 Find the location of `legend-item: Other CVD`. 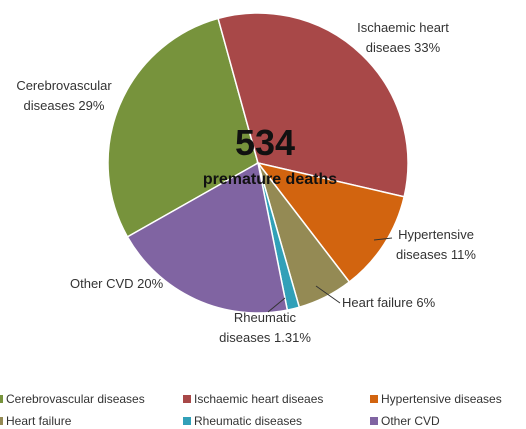

legend-item: Other CVD is located at coordinates (405, 421).